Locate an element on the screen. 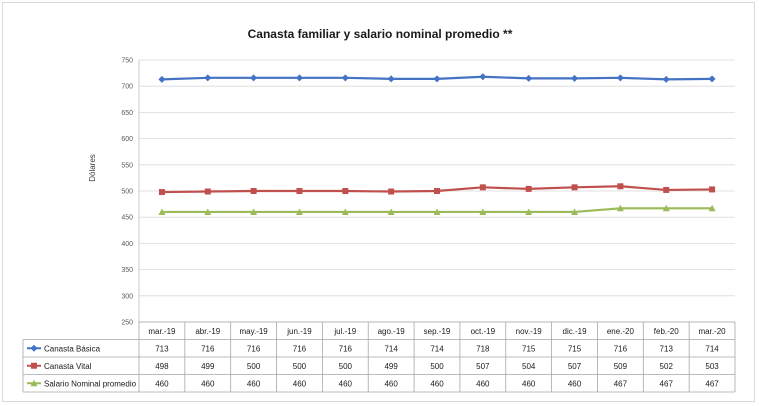 The height and width of the screenshot is (406, 759). x-tick-label: oct.-19 is located at coordinates (483, 331).